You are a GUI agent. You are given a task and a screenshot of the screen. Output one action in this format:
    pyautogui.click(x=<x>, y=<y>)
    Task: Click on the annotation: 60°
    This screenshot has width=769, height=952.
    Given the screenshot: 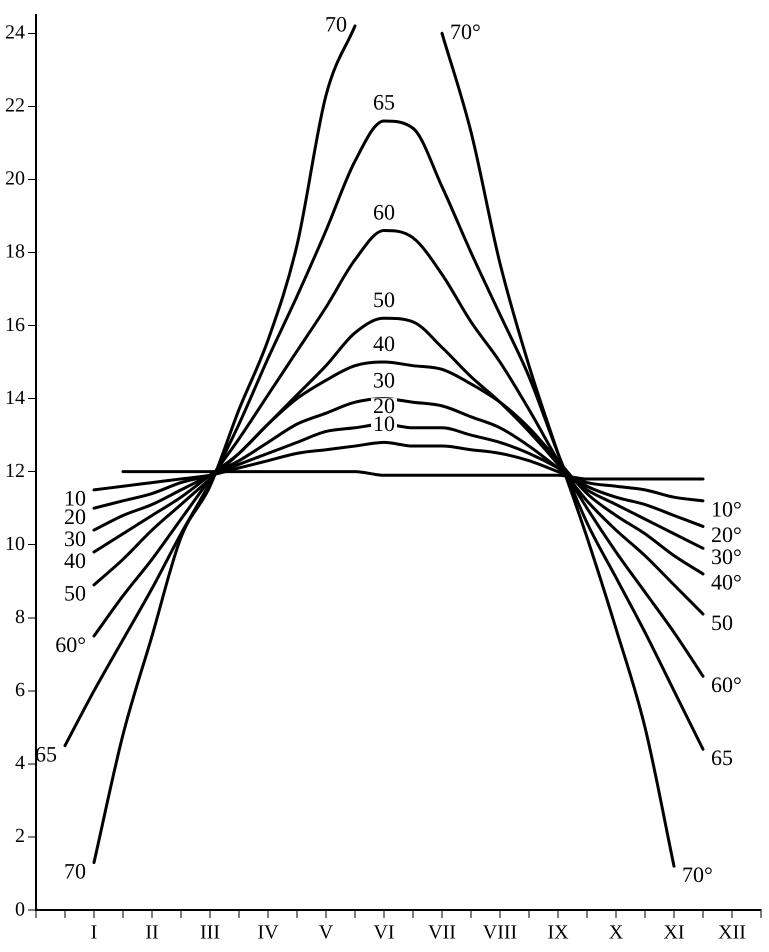 What is the action you would take?
    pyautogui.click(x=70, y=644)
    